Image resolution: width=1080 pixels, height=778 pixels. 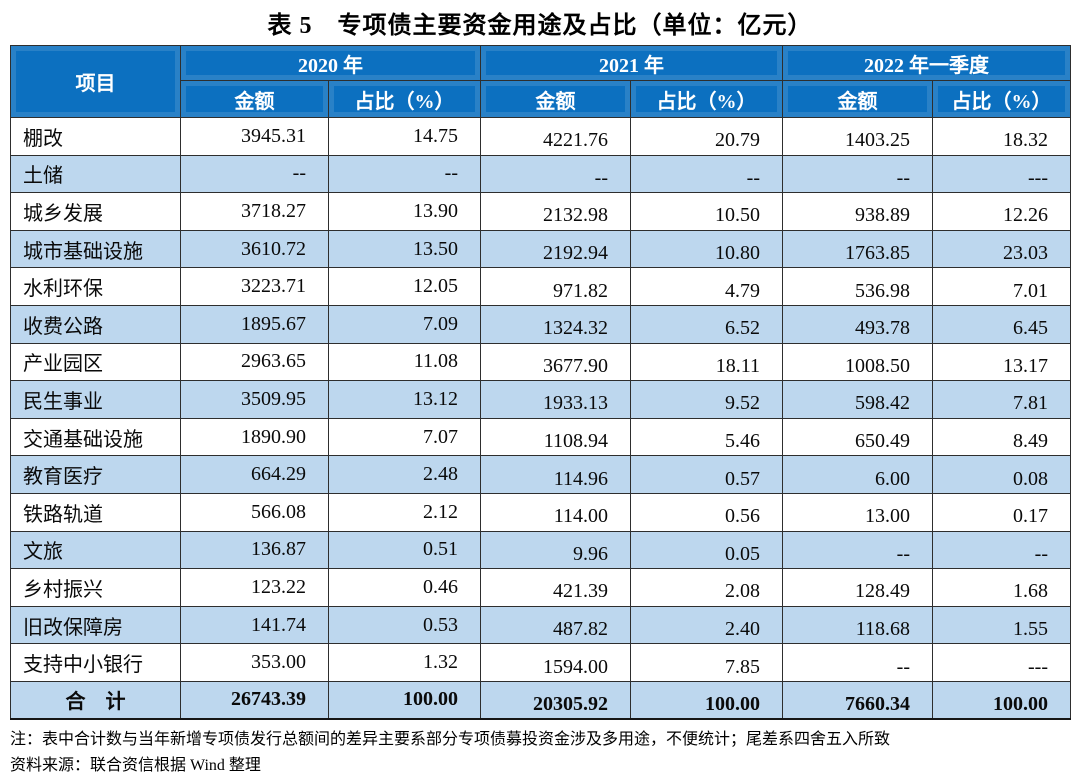 What do you see at coordinates (1001, 286) in the screenshot?
I see `cell: 7.01` at bounding box center [1001, 286].